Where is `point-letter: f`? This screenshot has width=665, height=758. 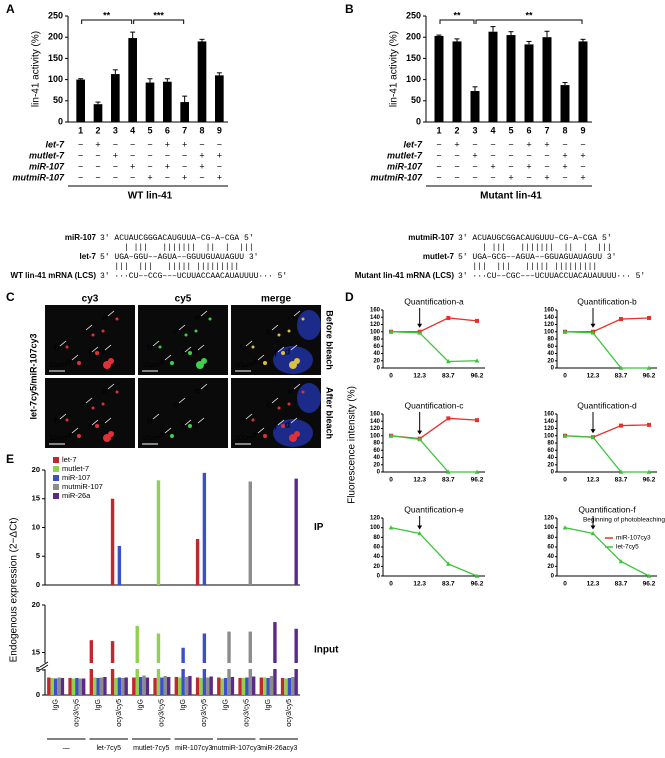
point-letter: f is located at coordinates (182, 426).